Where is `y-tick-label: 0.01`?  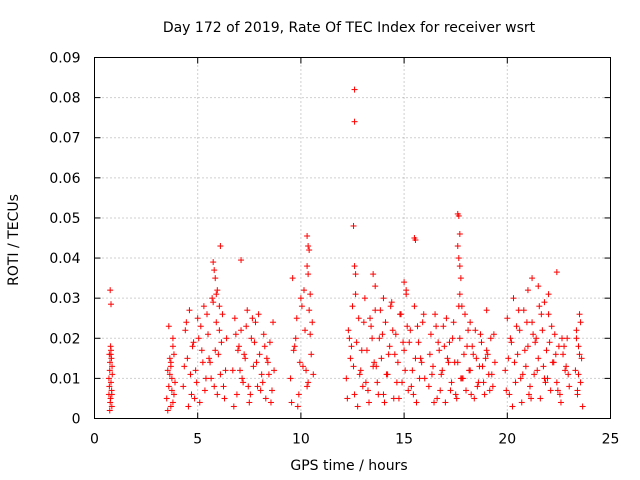 y-tick-label: 0.01 is located at coordinates (64, 379).